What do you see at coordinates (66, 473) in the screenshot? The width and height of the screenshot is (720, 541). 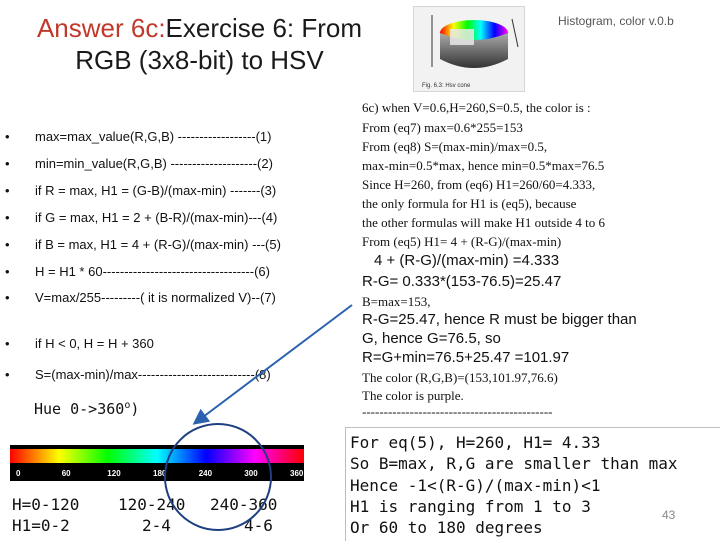 I see `spectrum-tick-label: 60` at bounding box center [66, 473].